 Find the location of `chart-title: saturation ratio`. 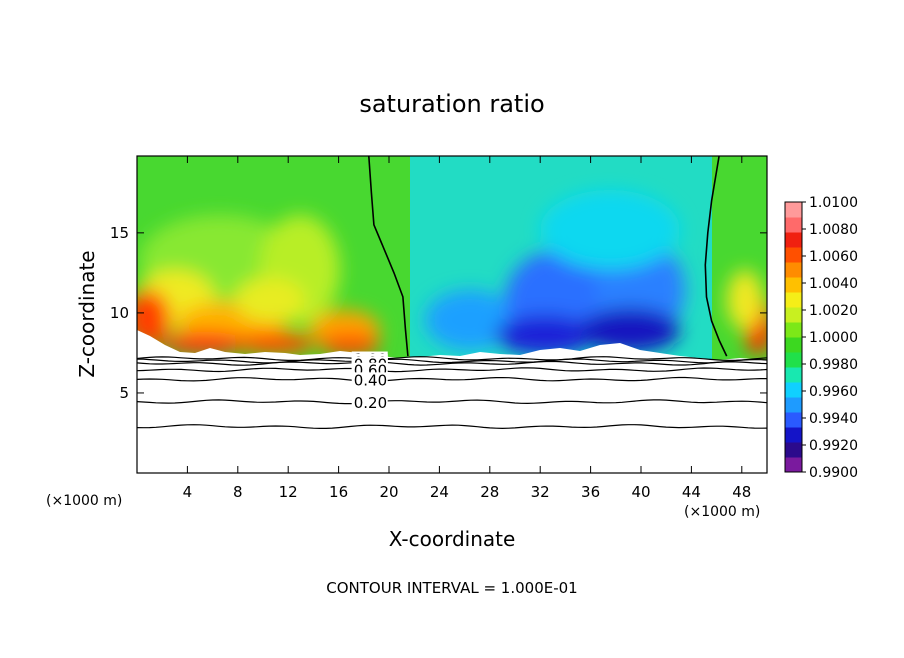

chart-title: saturation ratio is located at coordinates (451, 104).